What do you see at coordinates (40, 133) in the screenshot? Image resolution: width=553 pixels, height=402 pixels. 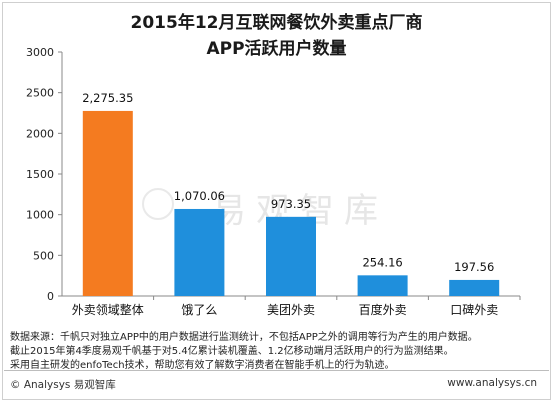 I see `y-tick-label: 2000` at bounding box center [40, 133].